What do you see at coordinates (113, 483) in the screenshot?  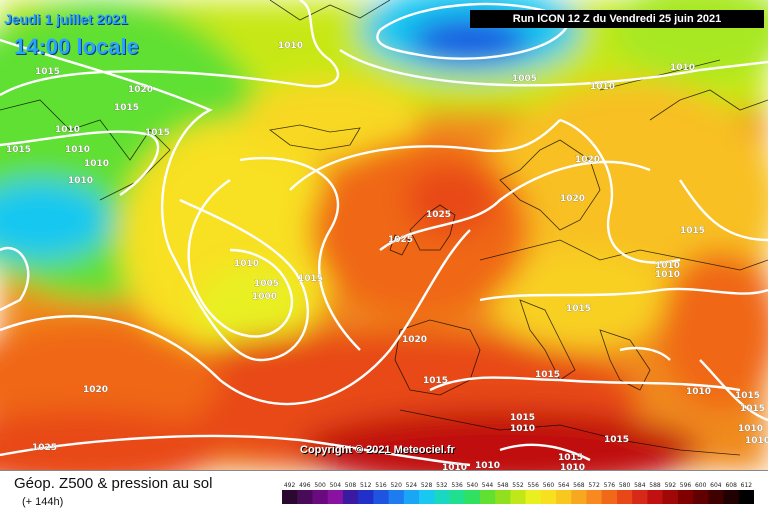 I see `map-title: Géop. Z500 & pression au sol` at bounding box center [113, 483].